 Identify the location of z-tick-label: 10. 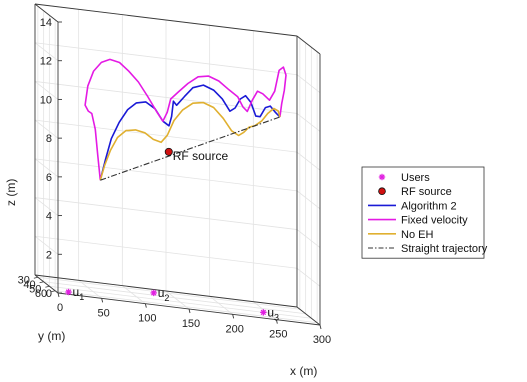
(46, 100).